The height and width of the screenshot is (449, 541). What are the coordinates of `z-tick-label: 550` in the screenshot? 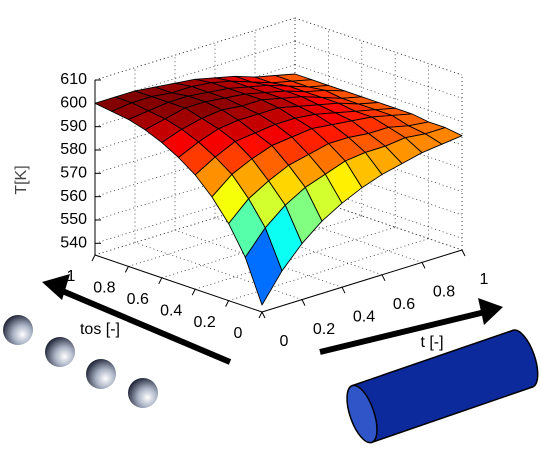 It's located at (73, 219).